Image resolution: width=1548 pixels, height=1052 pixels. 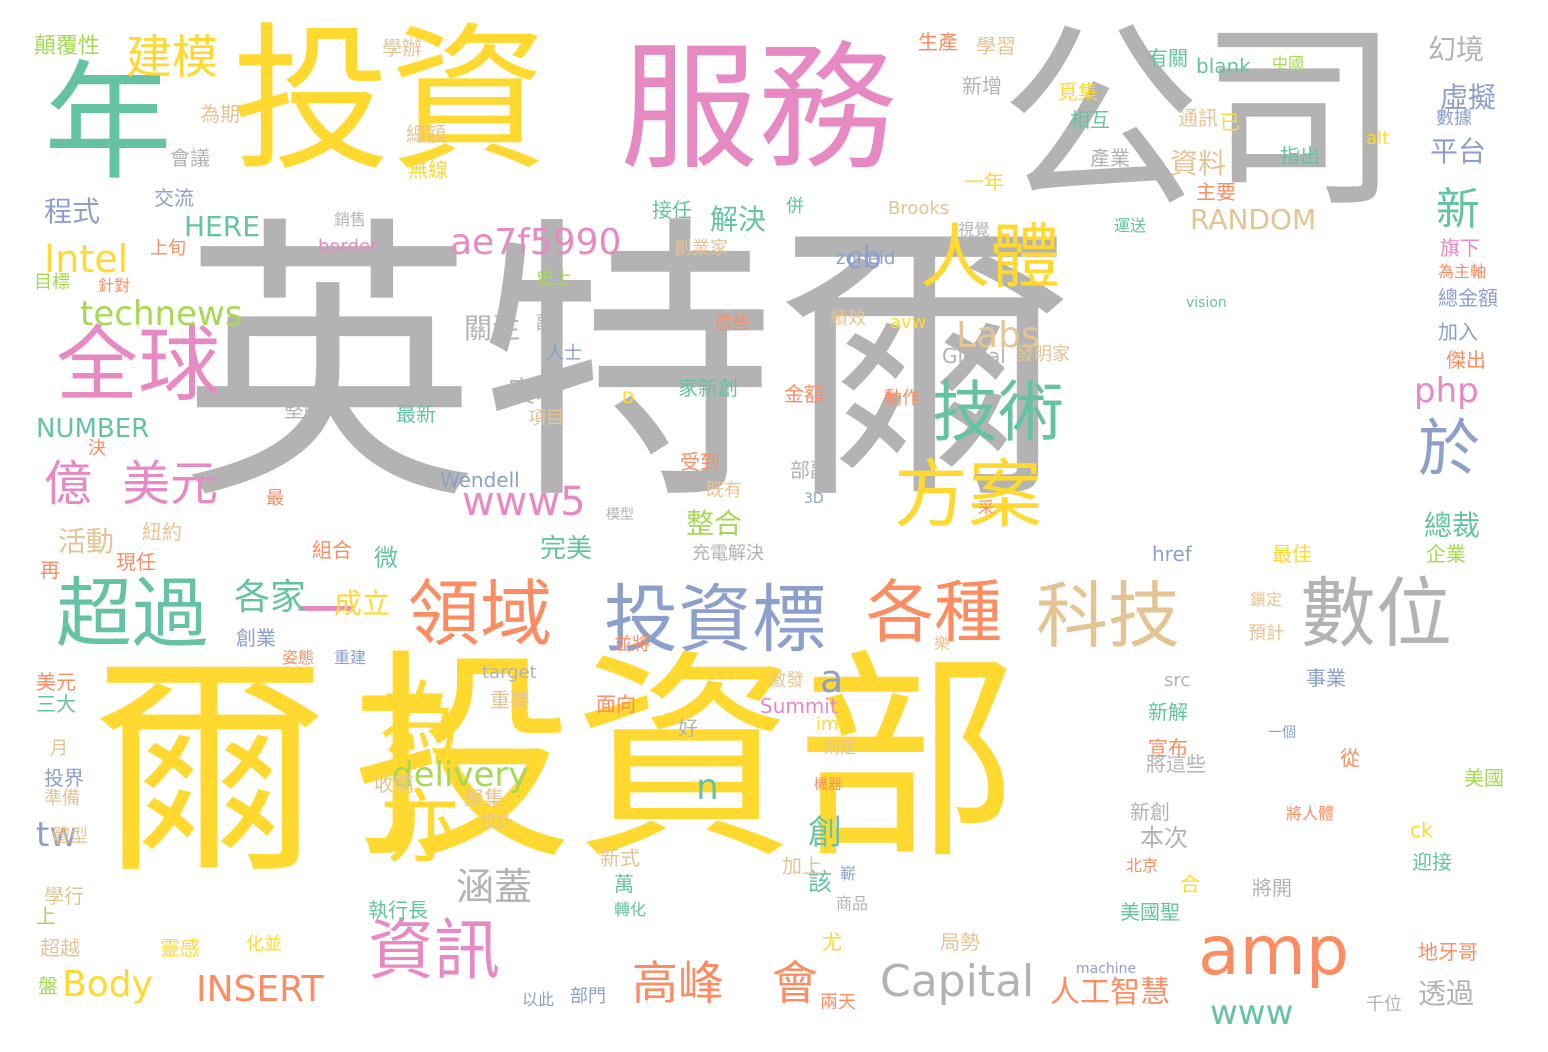 I want to click on cloud-word: 幻境, so click(x=1456, y=49).